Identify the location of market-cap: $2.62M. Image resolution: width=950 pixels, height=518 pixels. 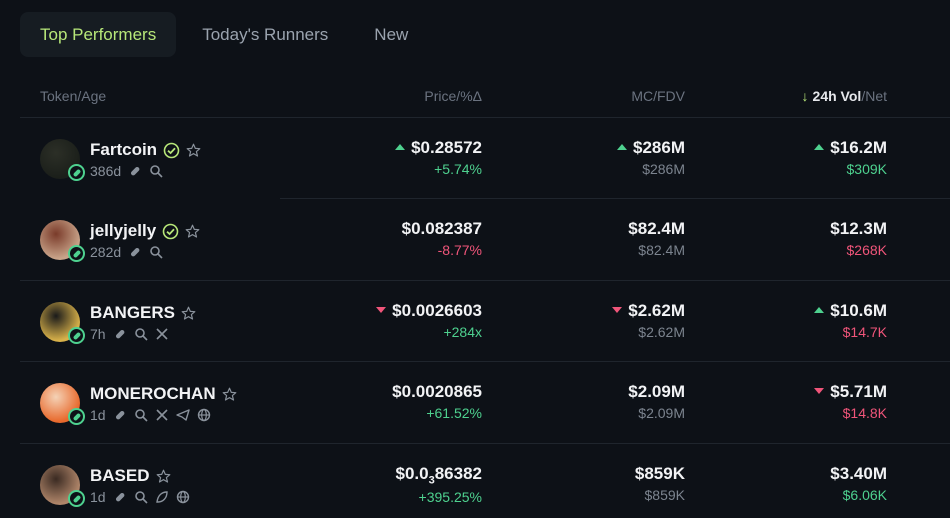
(656, 310).